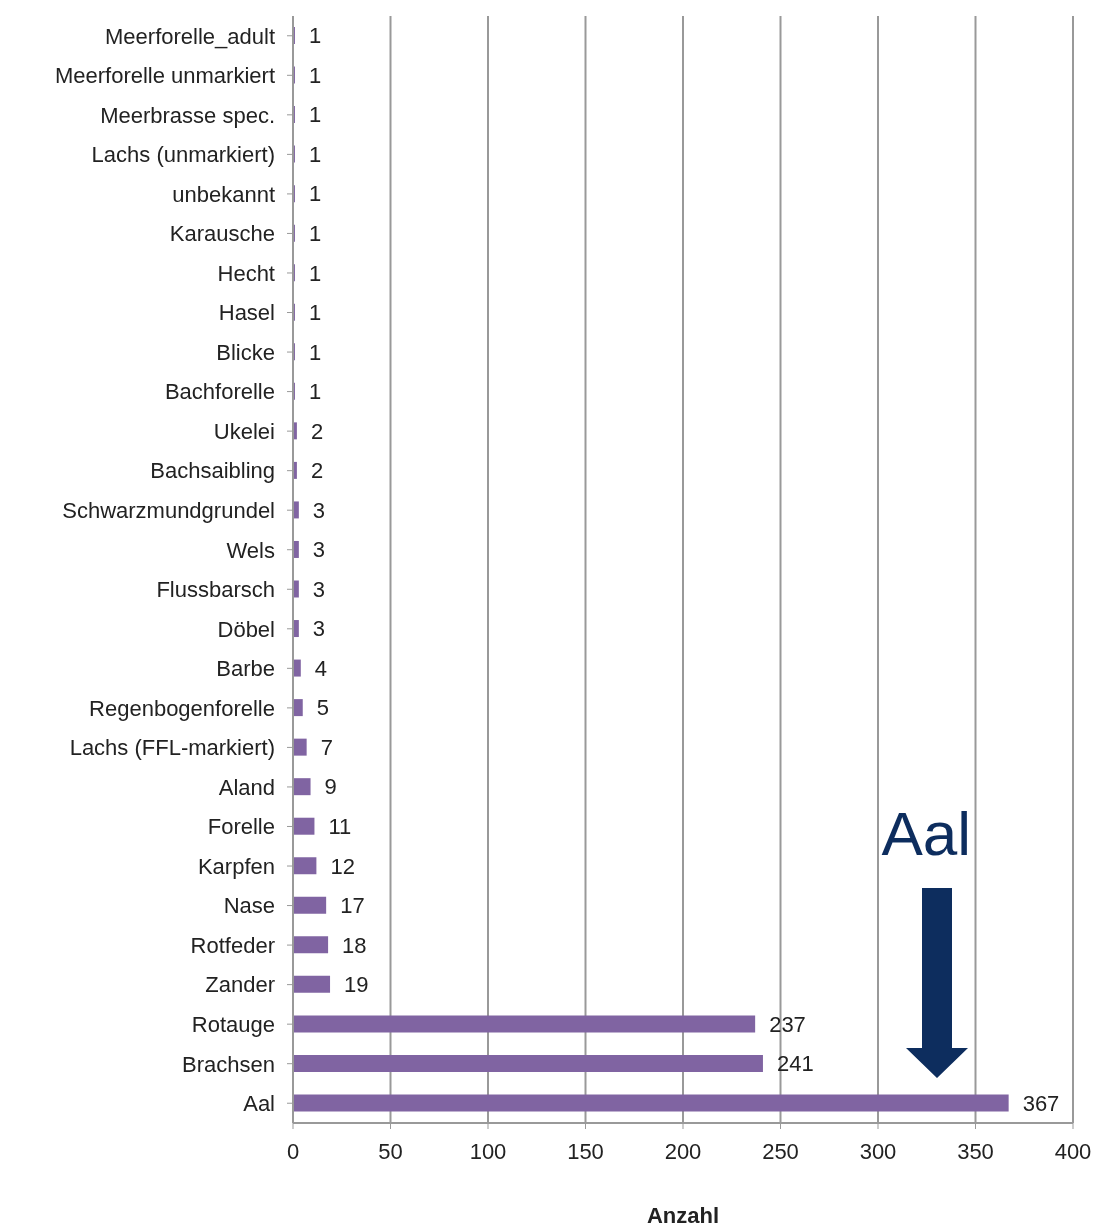  I want to click on y-tick-label: Brachsen, so click(228, 1064).